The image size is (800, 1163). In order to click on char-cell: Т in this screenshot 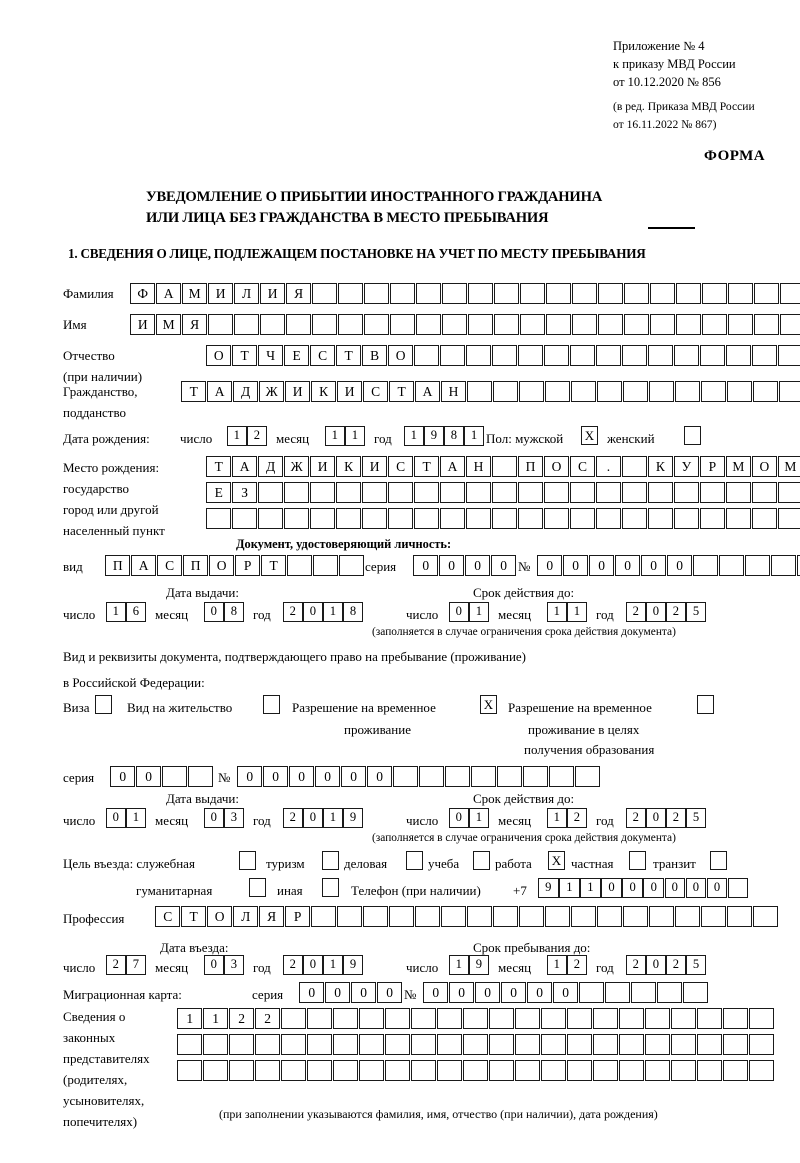, I will do `click(426, 466)`.